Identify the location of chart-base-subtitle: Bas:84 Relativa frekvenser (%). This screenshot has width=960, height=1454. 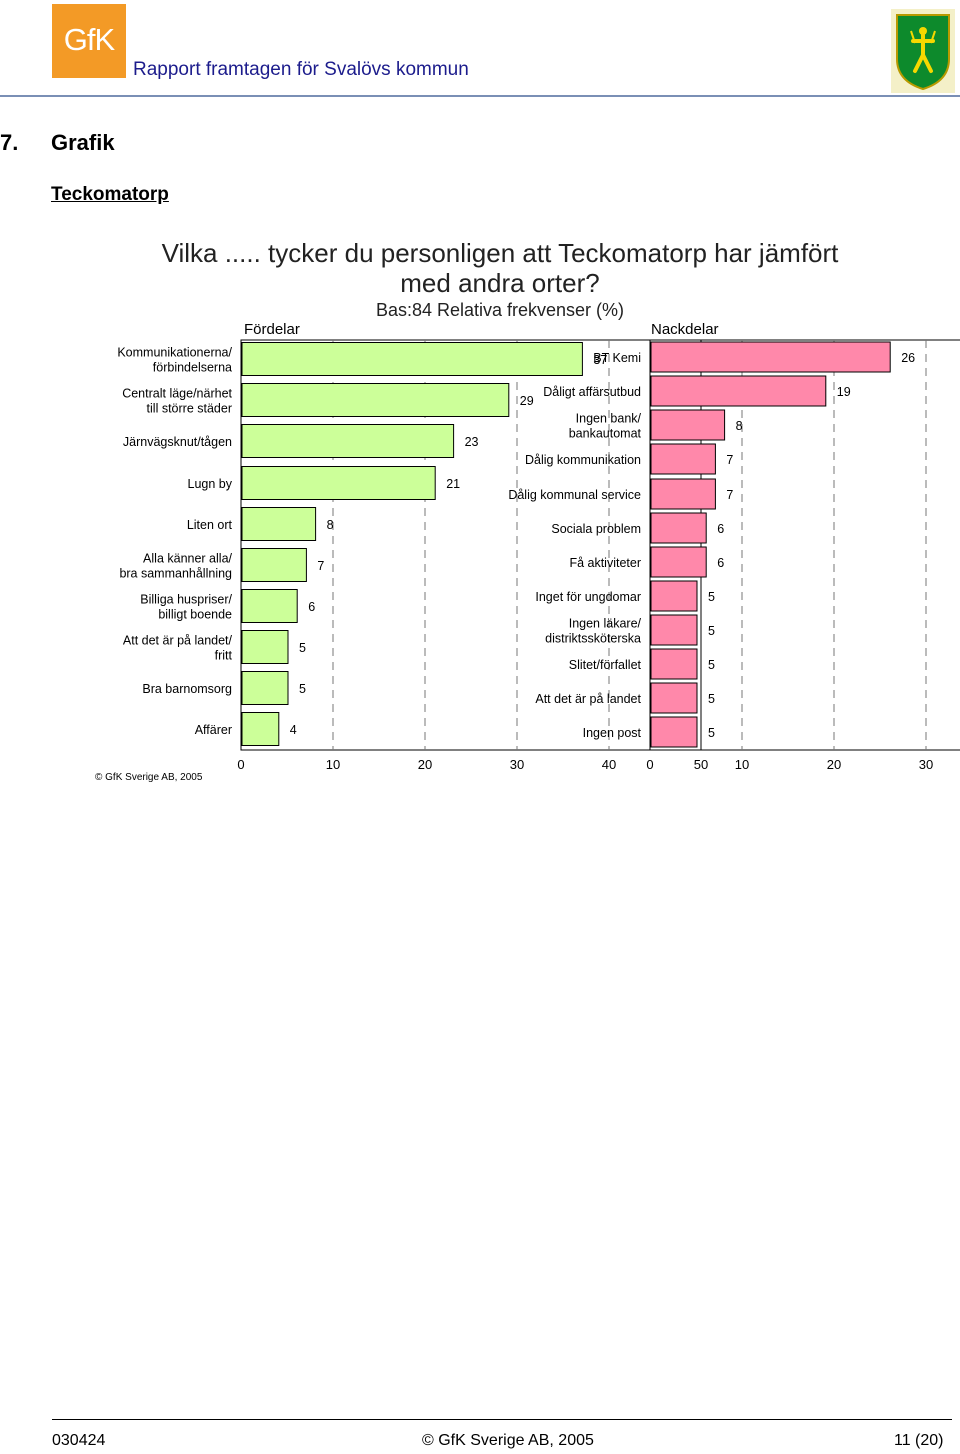
(500, 310).